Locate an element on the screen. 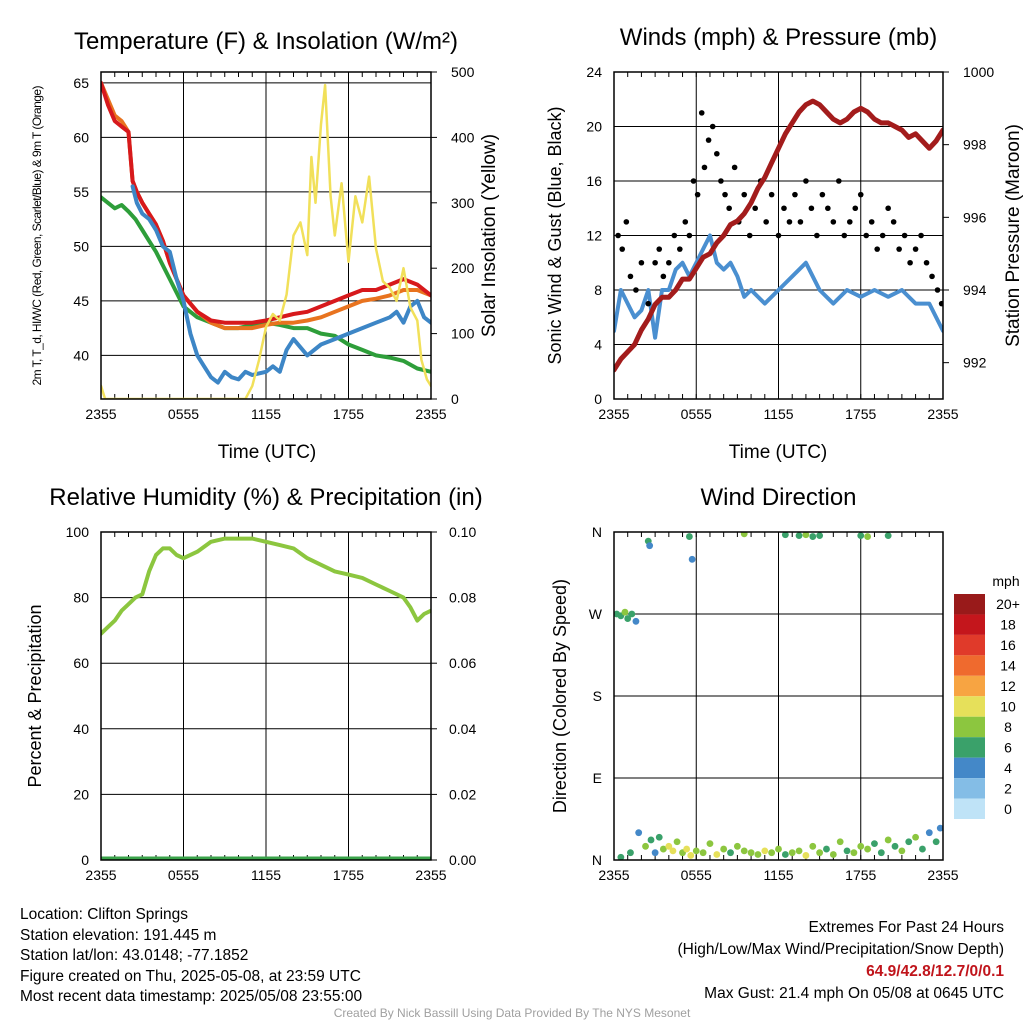  y-tick-label: 100 is located at coordinates (78, 532).